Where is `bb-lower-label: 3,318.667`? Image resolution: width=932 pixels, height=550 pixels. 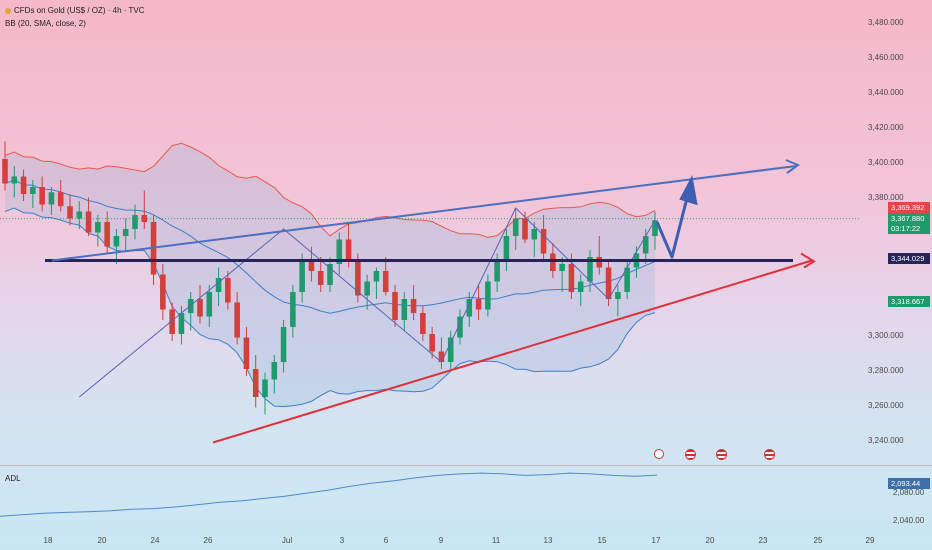 bb-lower-label: 3,318.667 is located at coordinates (909, 301).